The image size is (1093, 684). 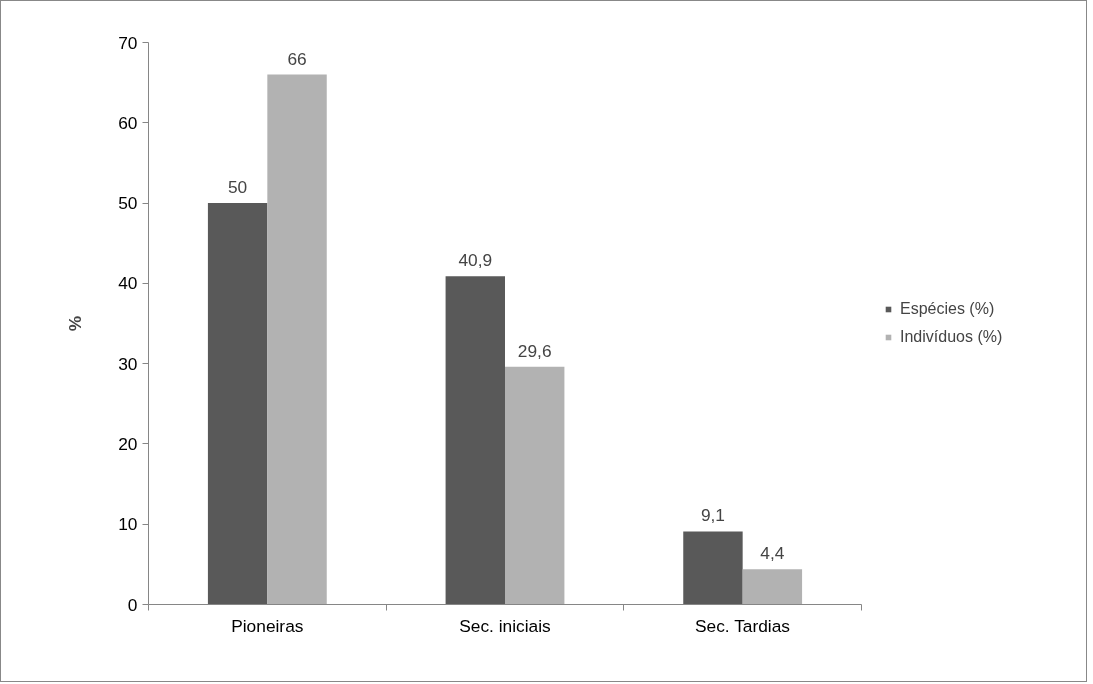 What do you see at coordinates (128, 283) in the screenshot?
I see `y-tick-label: 40` at bounding box center [128, 283].